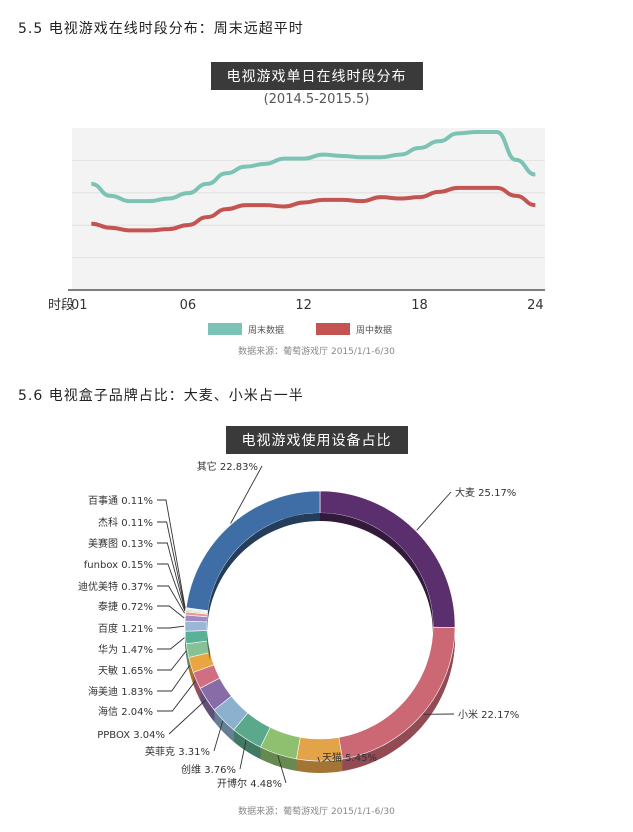  I want to click on slice-label: 开博尔 4.48%, so click(249, 783).